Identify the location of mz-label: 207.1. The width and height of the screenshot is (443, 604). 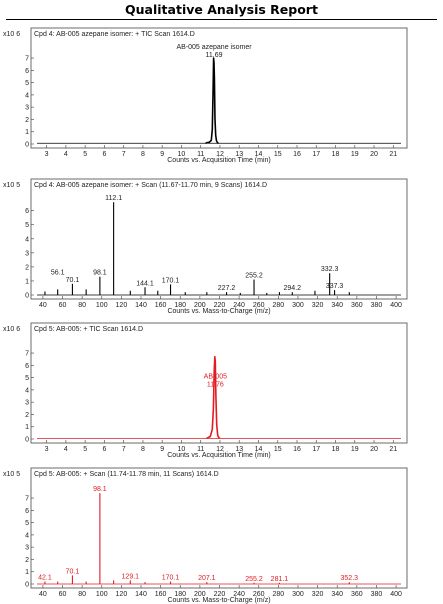
(207, 578).